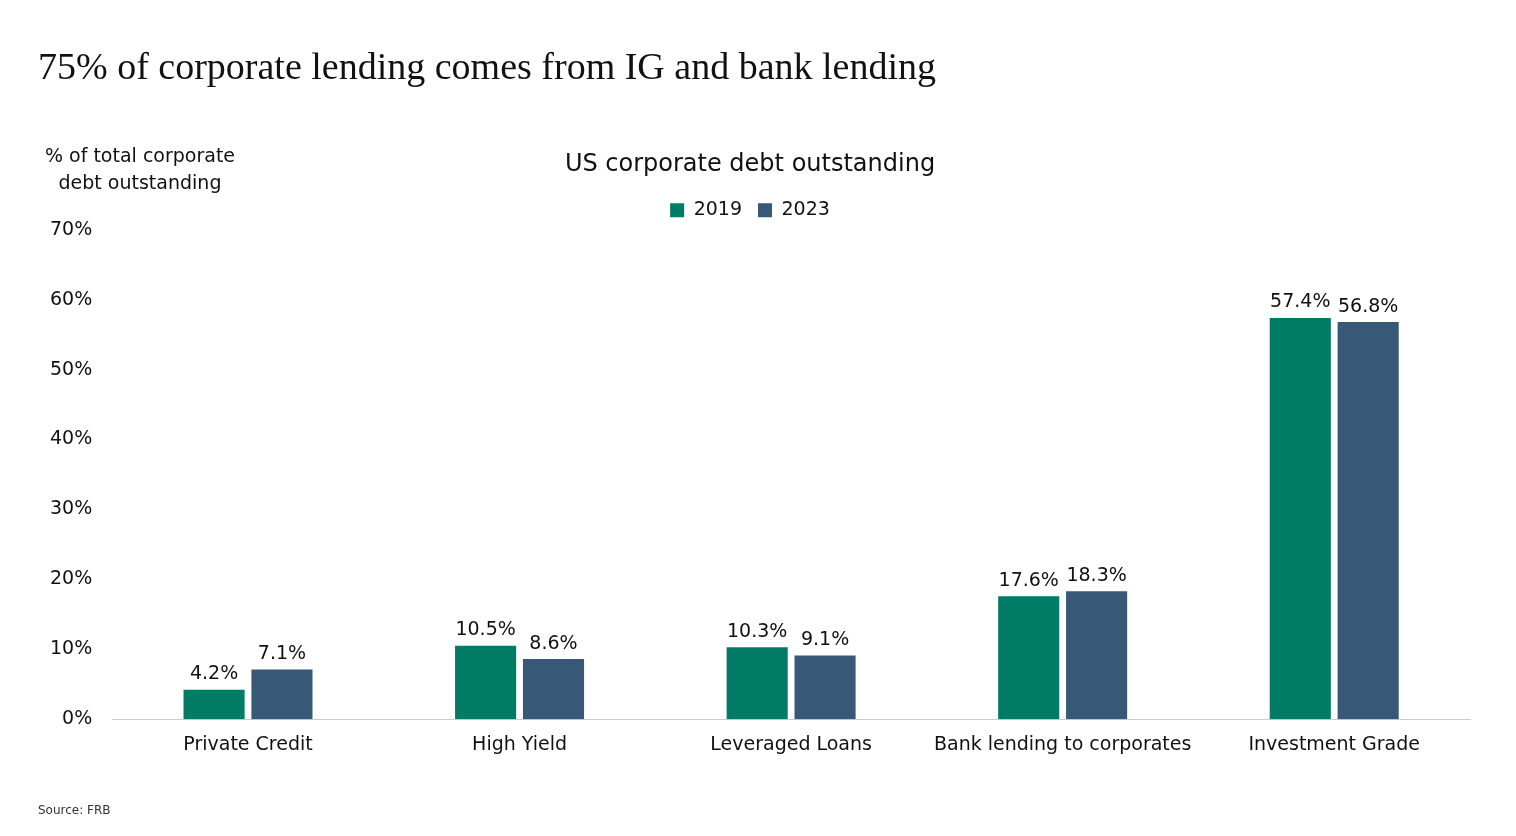 This screenshot has height=836, width=1516. Describe the element at coordinates (71, 507) in the screenshot. I see `y-tick-label: 30%` at that location.